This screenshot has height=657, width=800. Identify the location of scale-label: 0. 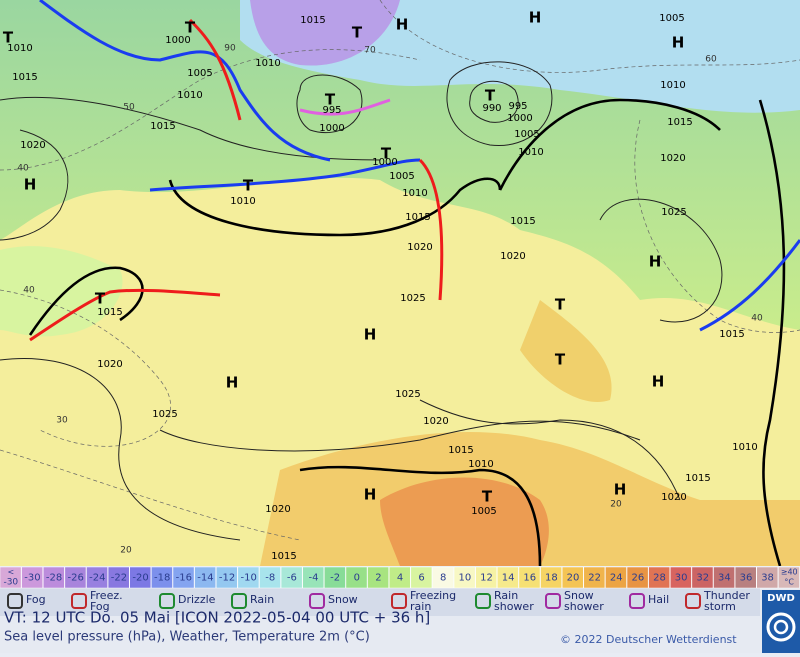
(357, 578).